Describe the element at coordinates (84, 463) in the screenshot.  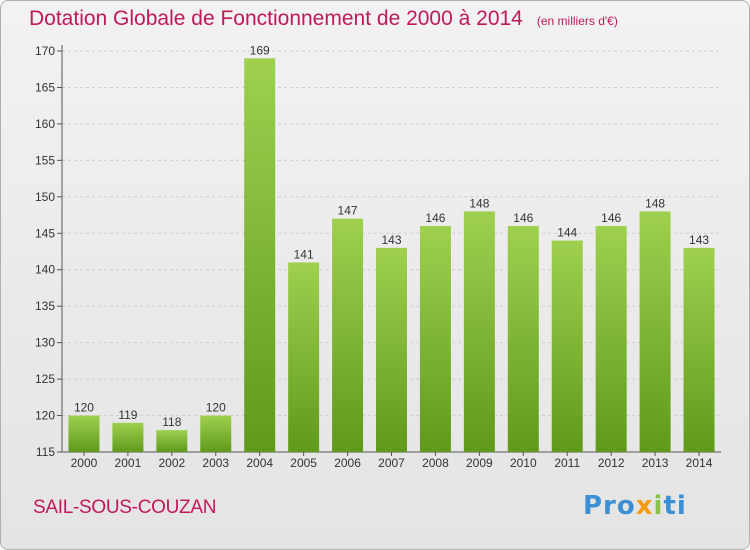
I see `x-tick-label-2000: 2000` at that location.